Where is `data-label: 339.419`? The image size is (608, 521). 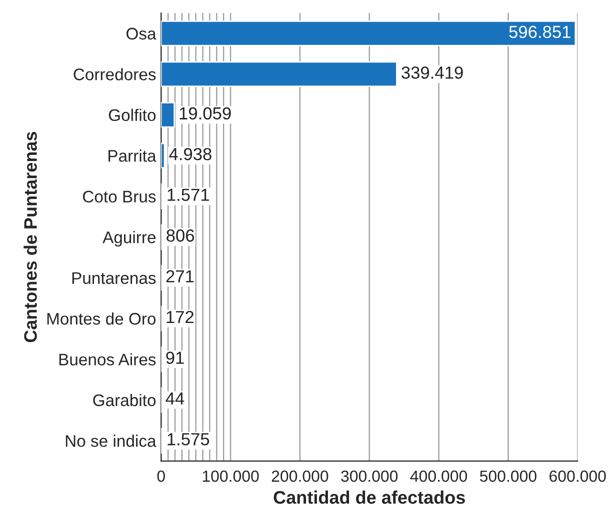
data-label: 339.419 is located at coordinates (432, 72).